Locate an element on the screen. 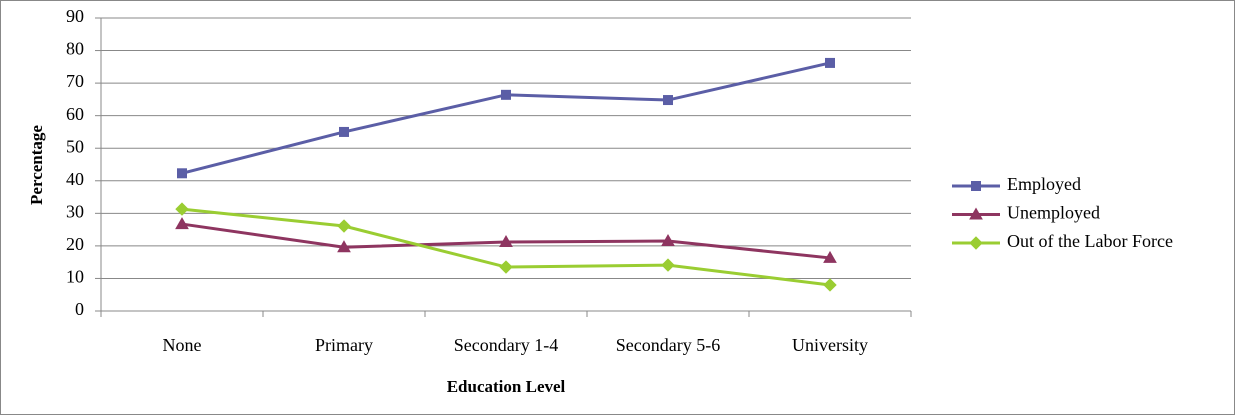  y-tick-label: 40 is located at coordinates (75, 179).